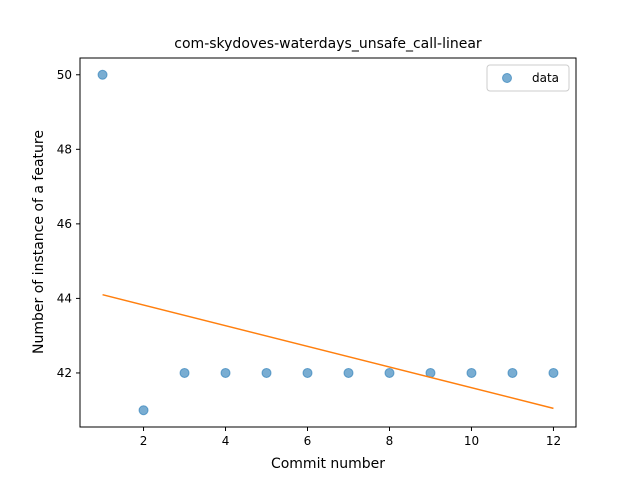 Image resolution: width=640 pixels, height=480 pixels. Describe the element at coordinates (64, 149) in the screenshot. I see `y-tick-label: 48` at that location.